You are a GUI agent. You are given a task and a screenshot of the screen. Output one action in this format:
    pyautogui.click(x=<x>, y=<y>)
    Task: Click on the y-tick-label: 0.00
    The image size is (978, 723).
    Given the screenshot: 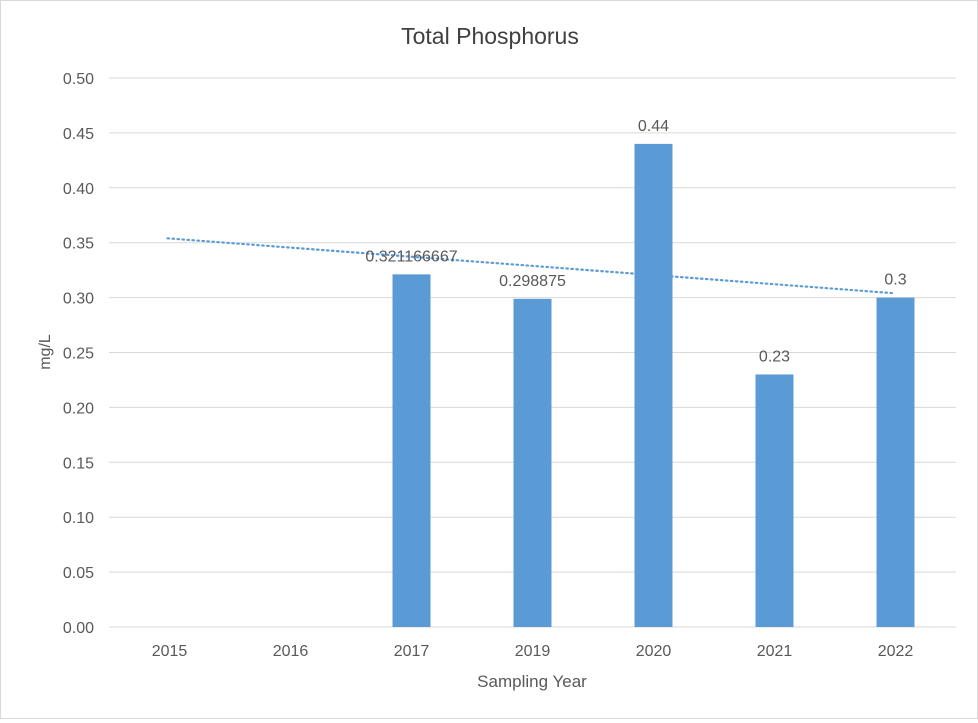 What is the action you would take?
    pyautogui.click(x=78, y=628)
    